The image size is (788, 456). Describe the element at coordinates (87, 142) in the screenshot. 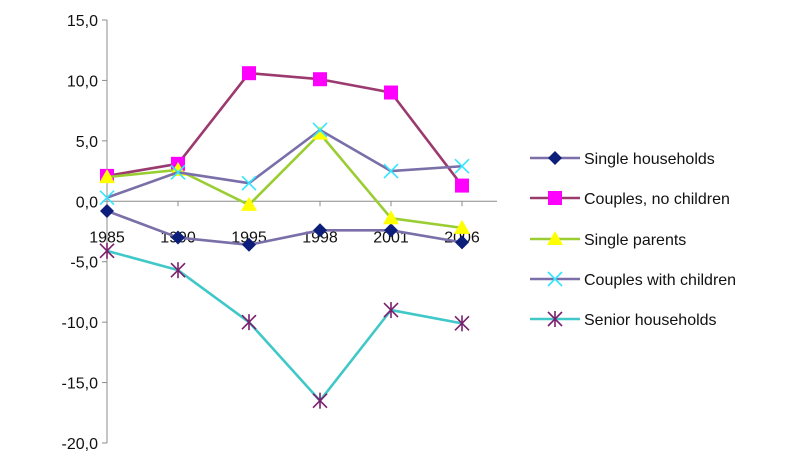

I see `y-tick-label: 5,0` at that location.